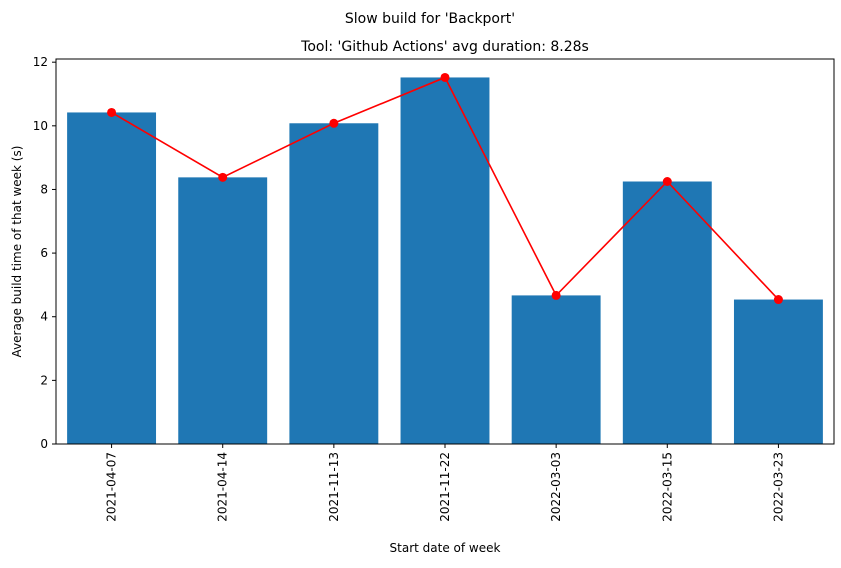 The height and width of the screenshot is (568, 841). I want to click on y-tick-label: 6, so click(44, 253).